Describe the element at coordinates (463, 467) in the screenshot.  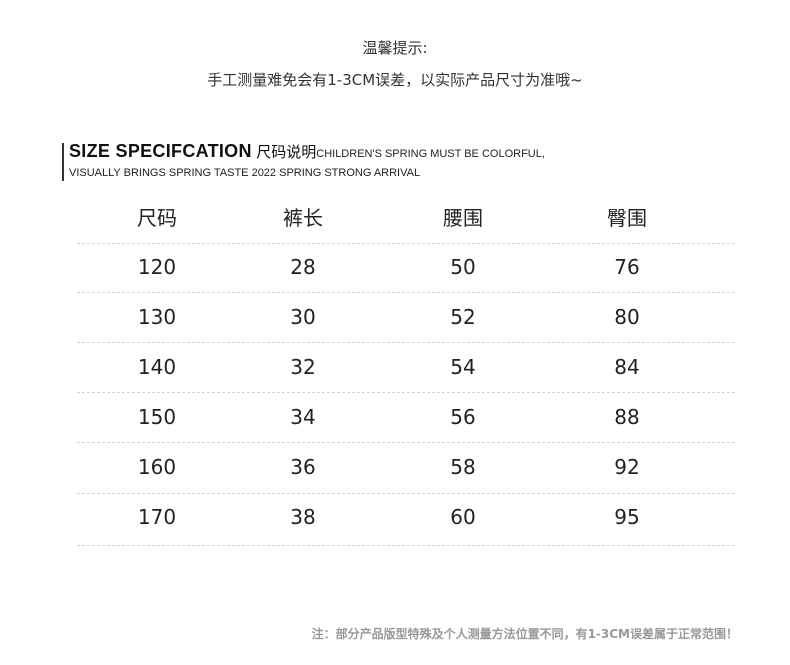
I see `table-cell: 58` at that location.